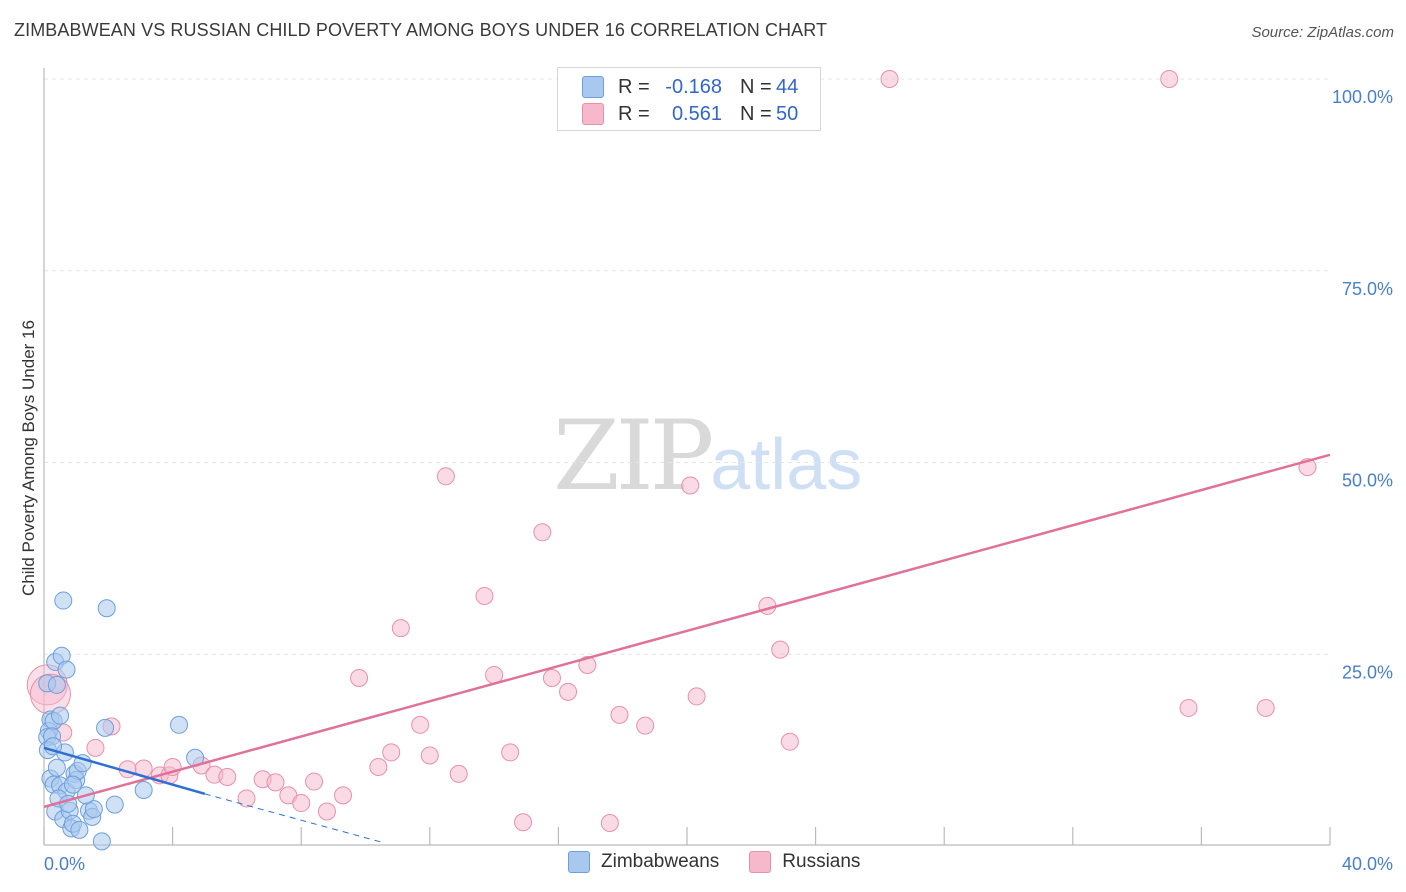  I want to click on y-axis-label: Child Poverty Among Boys Under 16, so click(28, 458).